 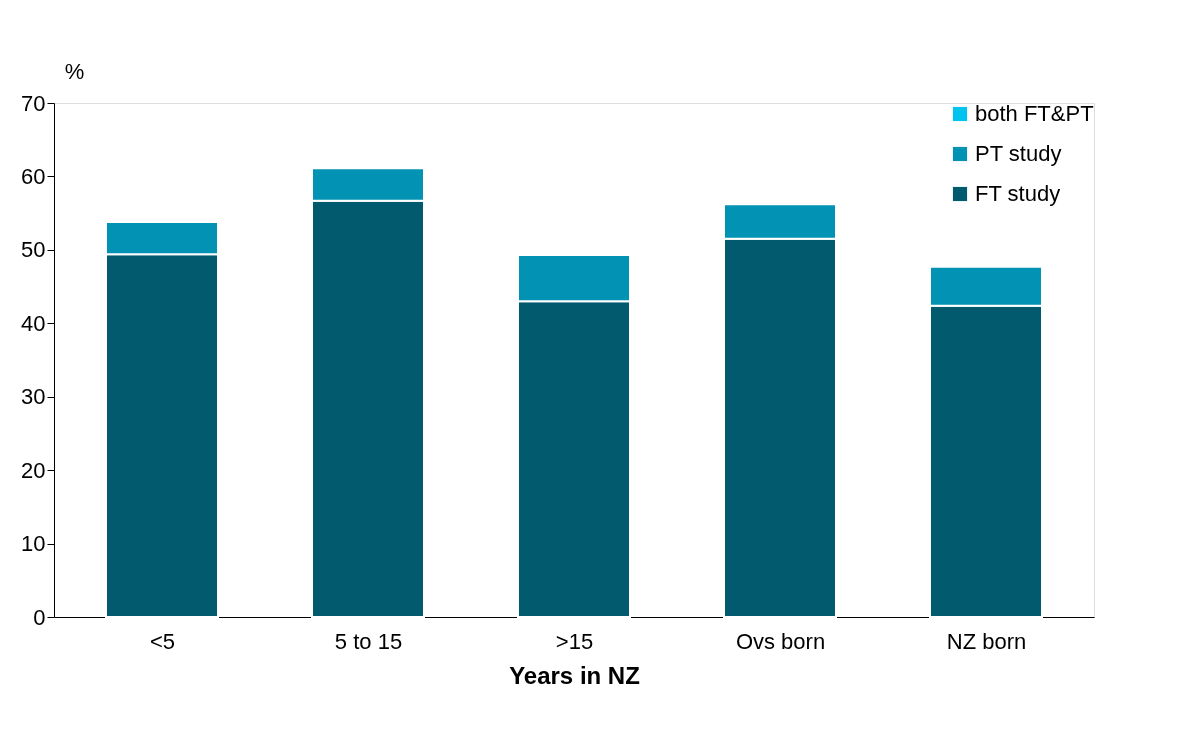 What do you see at coordinates (574, 675) in the screenshot?
I see `x-axis-title: Years in NZ` at bounding box center [574, 675].